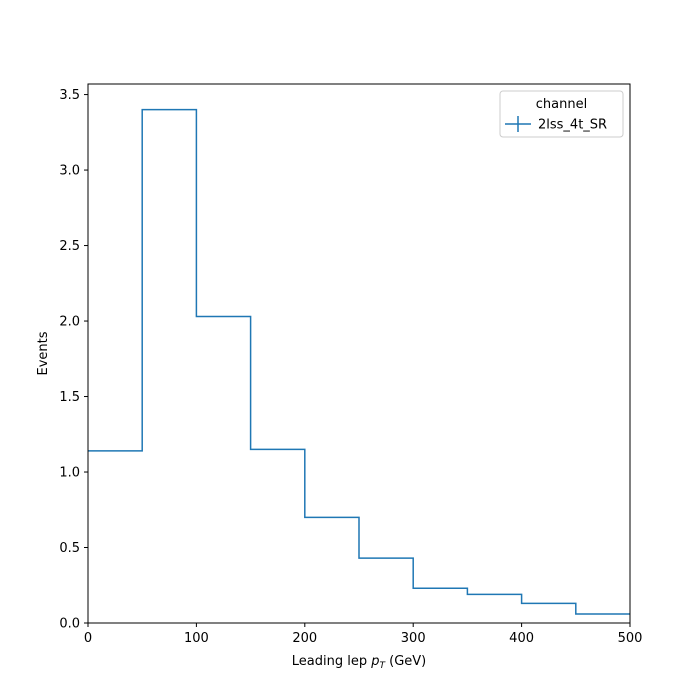  What do you see at coordinates (69, 624) in the screenshot?
I see `y-tick-label: 0.0` at bounding box center [69, 624].